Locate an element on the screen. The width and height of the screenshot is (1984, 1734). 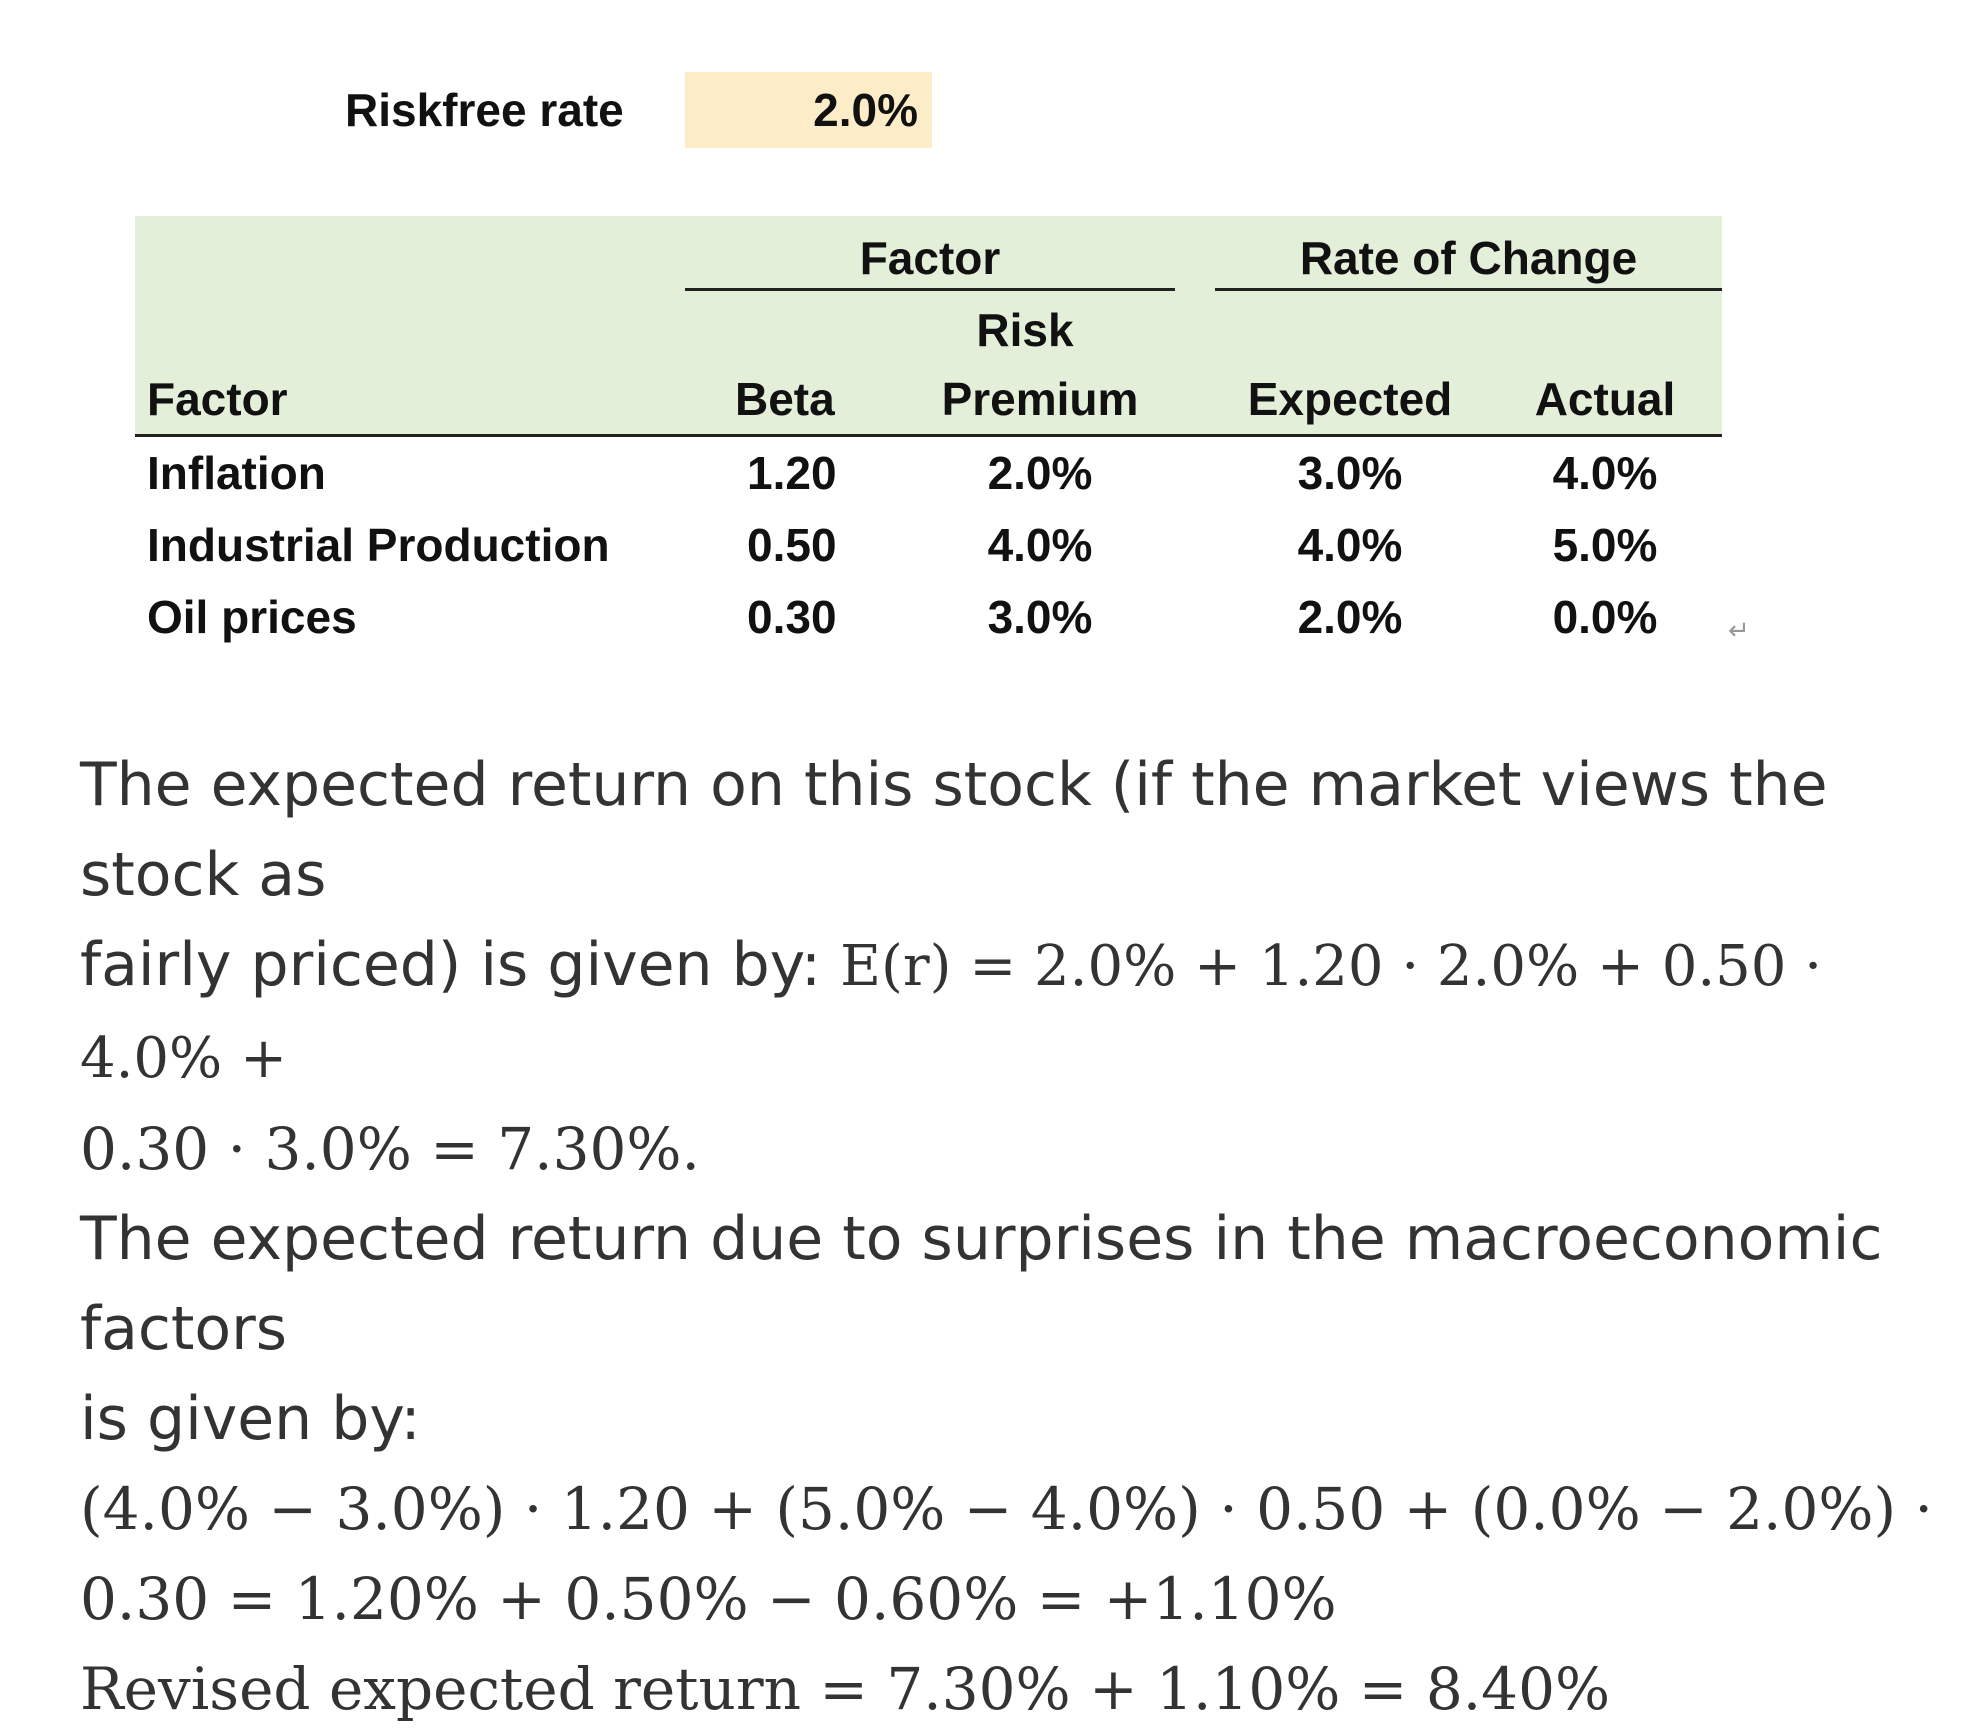
column-header-premium: Premium is located at coordinates (1040, 399).